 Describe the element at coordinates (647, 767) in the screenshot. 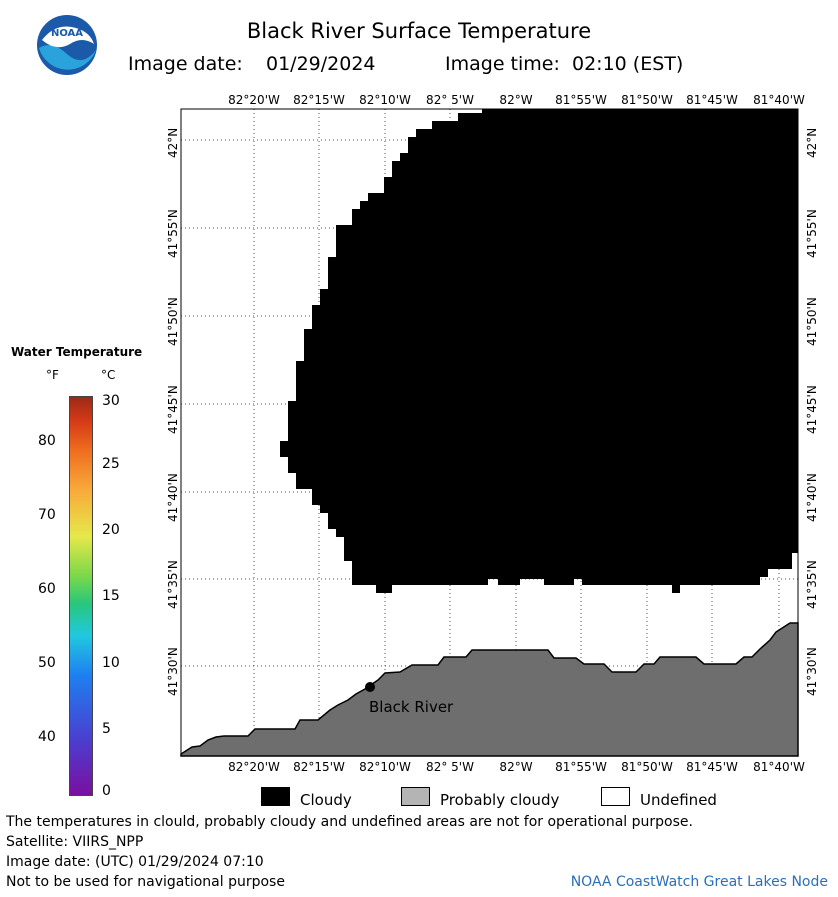

I see `lon-label-bottom: 81°50'W` at that location.